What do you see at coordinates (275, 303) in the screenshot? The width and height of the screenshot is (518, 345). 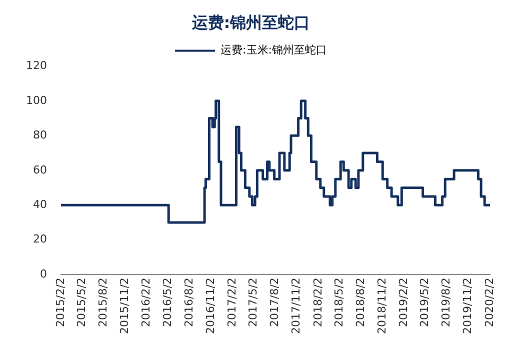 I see `x-tick-label: 2017/8/2` at bounding box center [275, 303].